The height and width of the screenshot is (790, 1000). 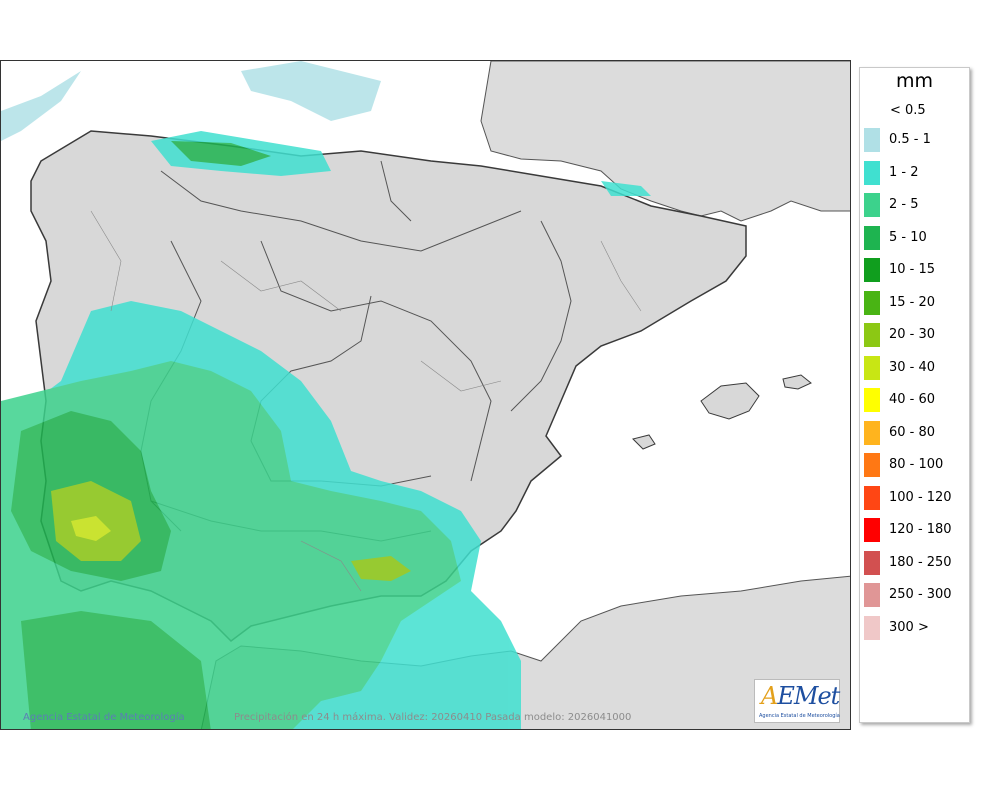 I want to click on mallorca, so click(x=730, y=401).